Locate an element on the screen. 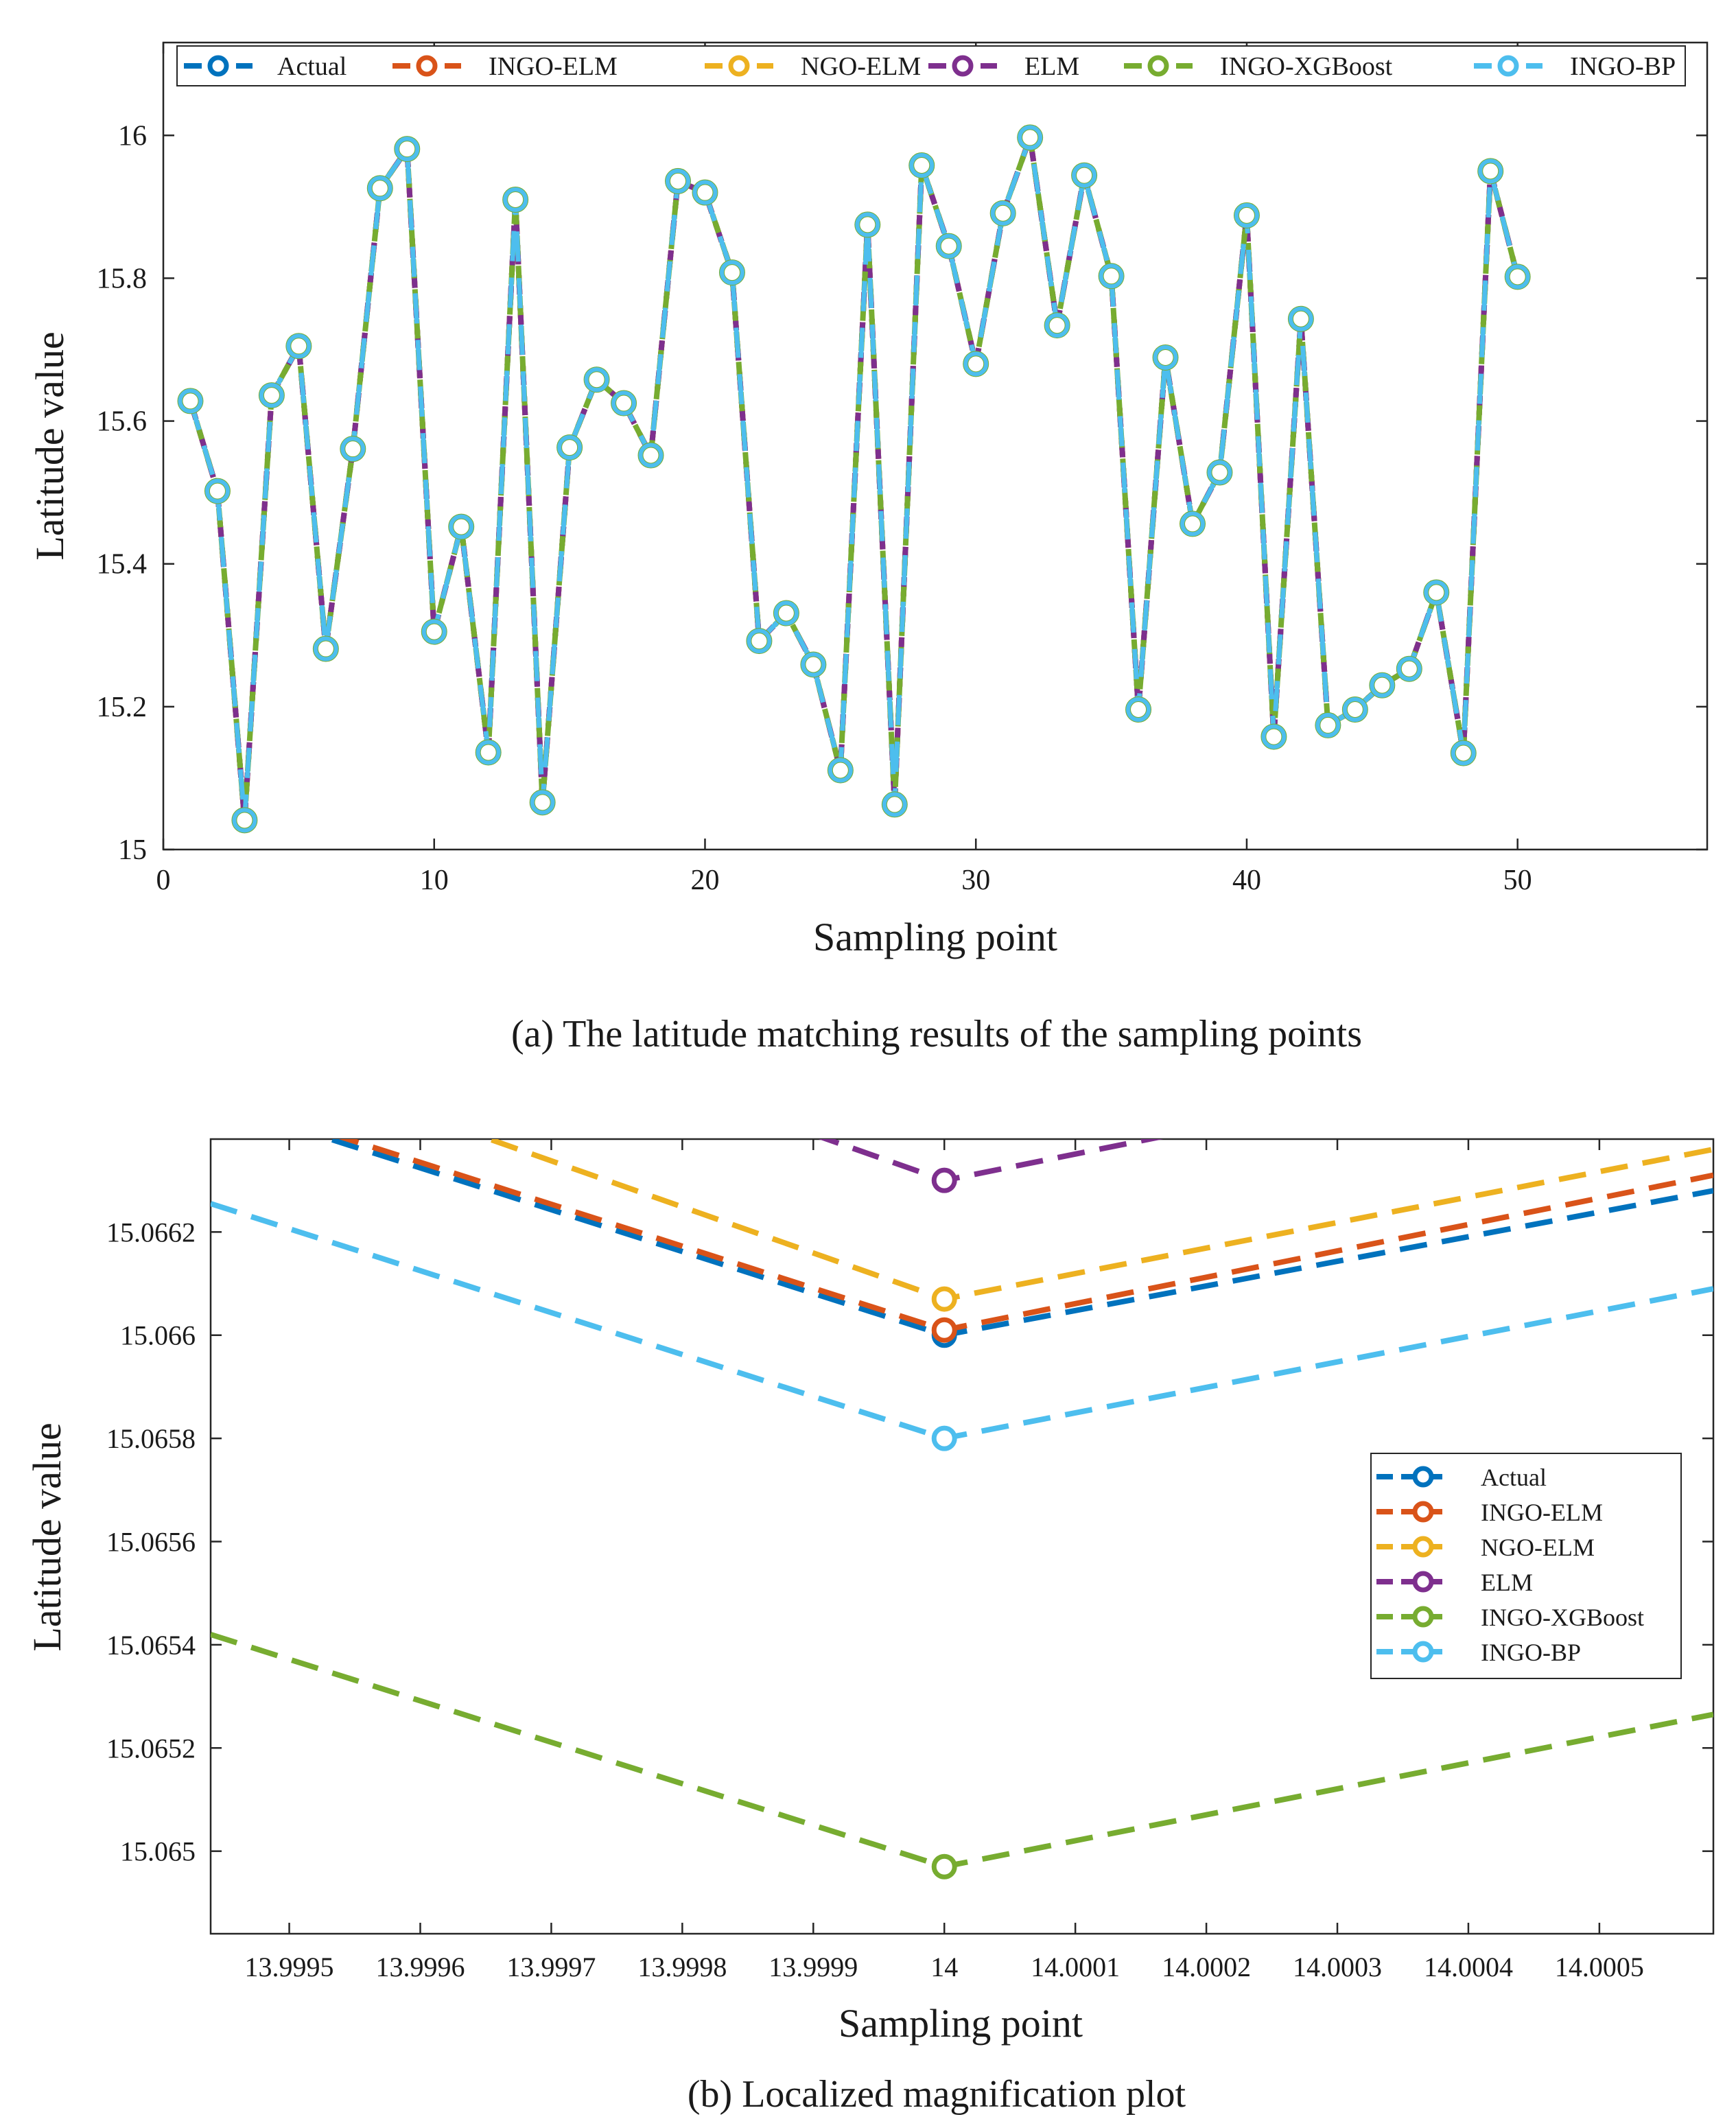  panel-b-y-tick-label: 15.0654 is located at coordinates (151, 1645).